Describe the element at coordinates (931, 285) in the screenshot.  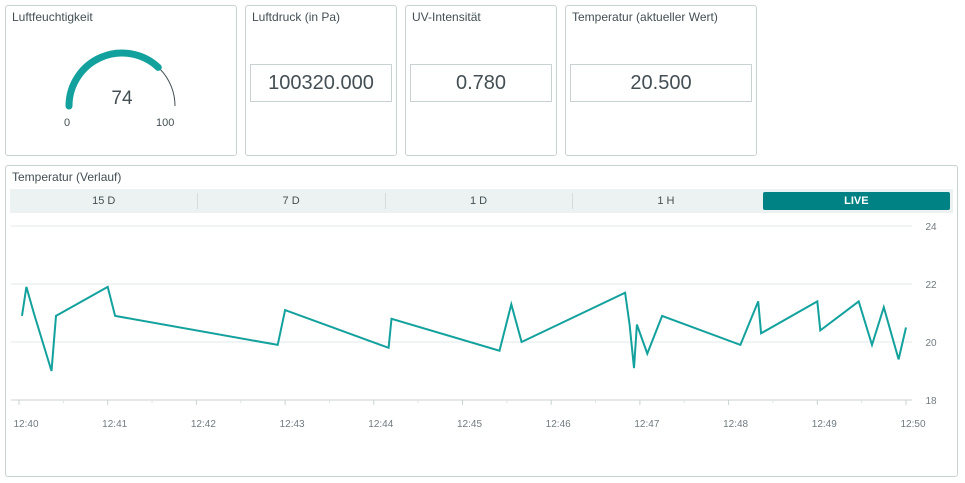
I see `y-tick-label: 22` at that location.